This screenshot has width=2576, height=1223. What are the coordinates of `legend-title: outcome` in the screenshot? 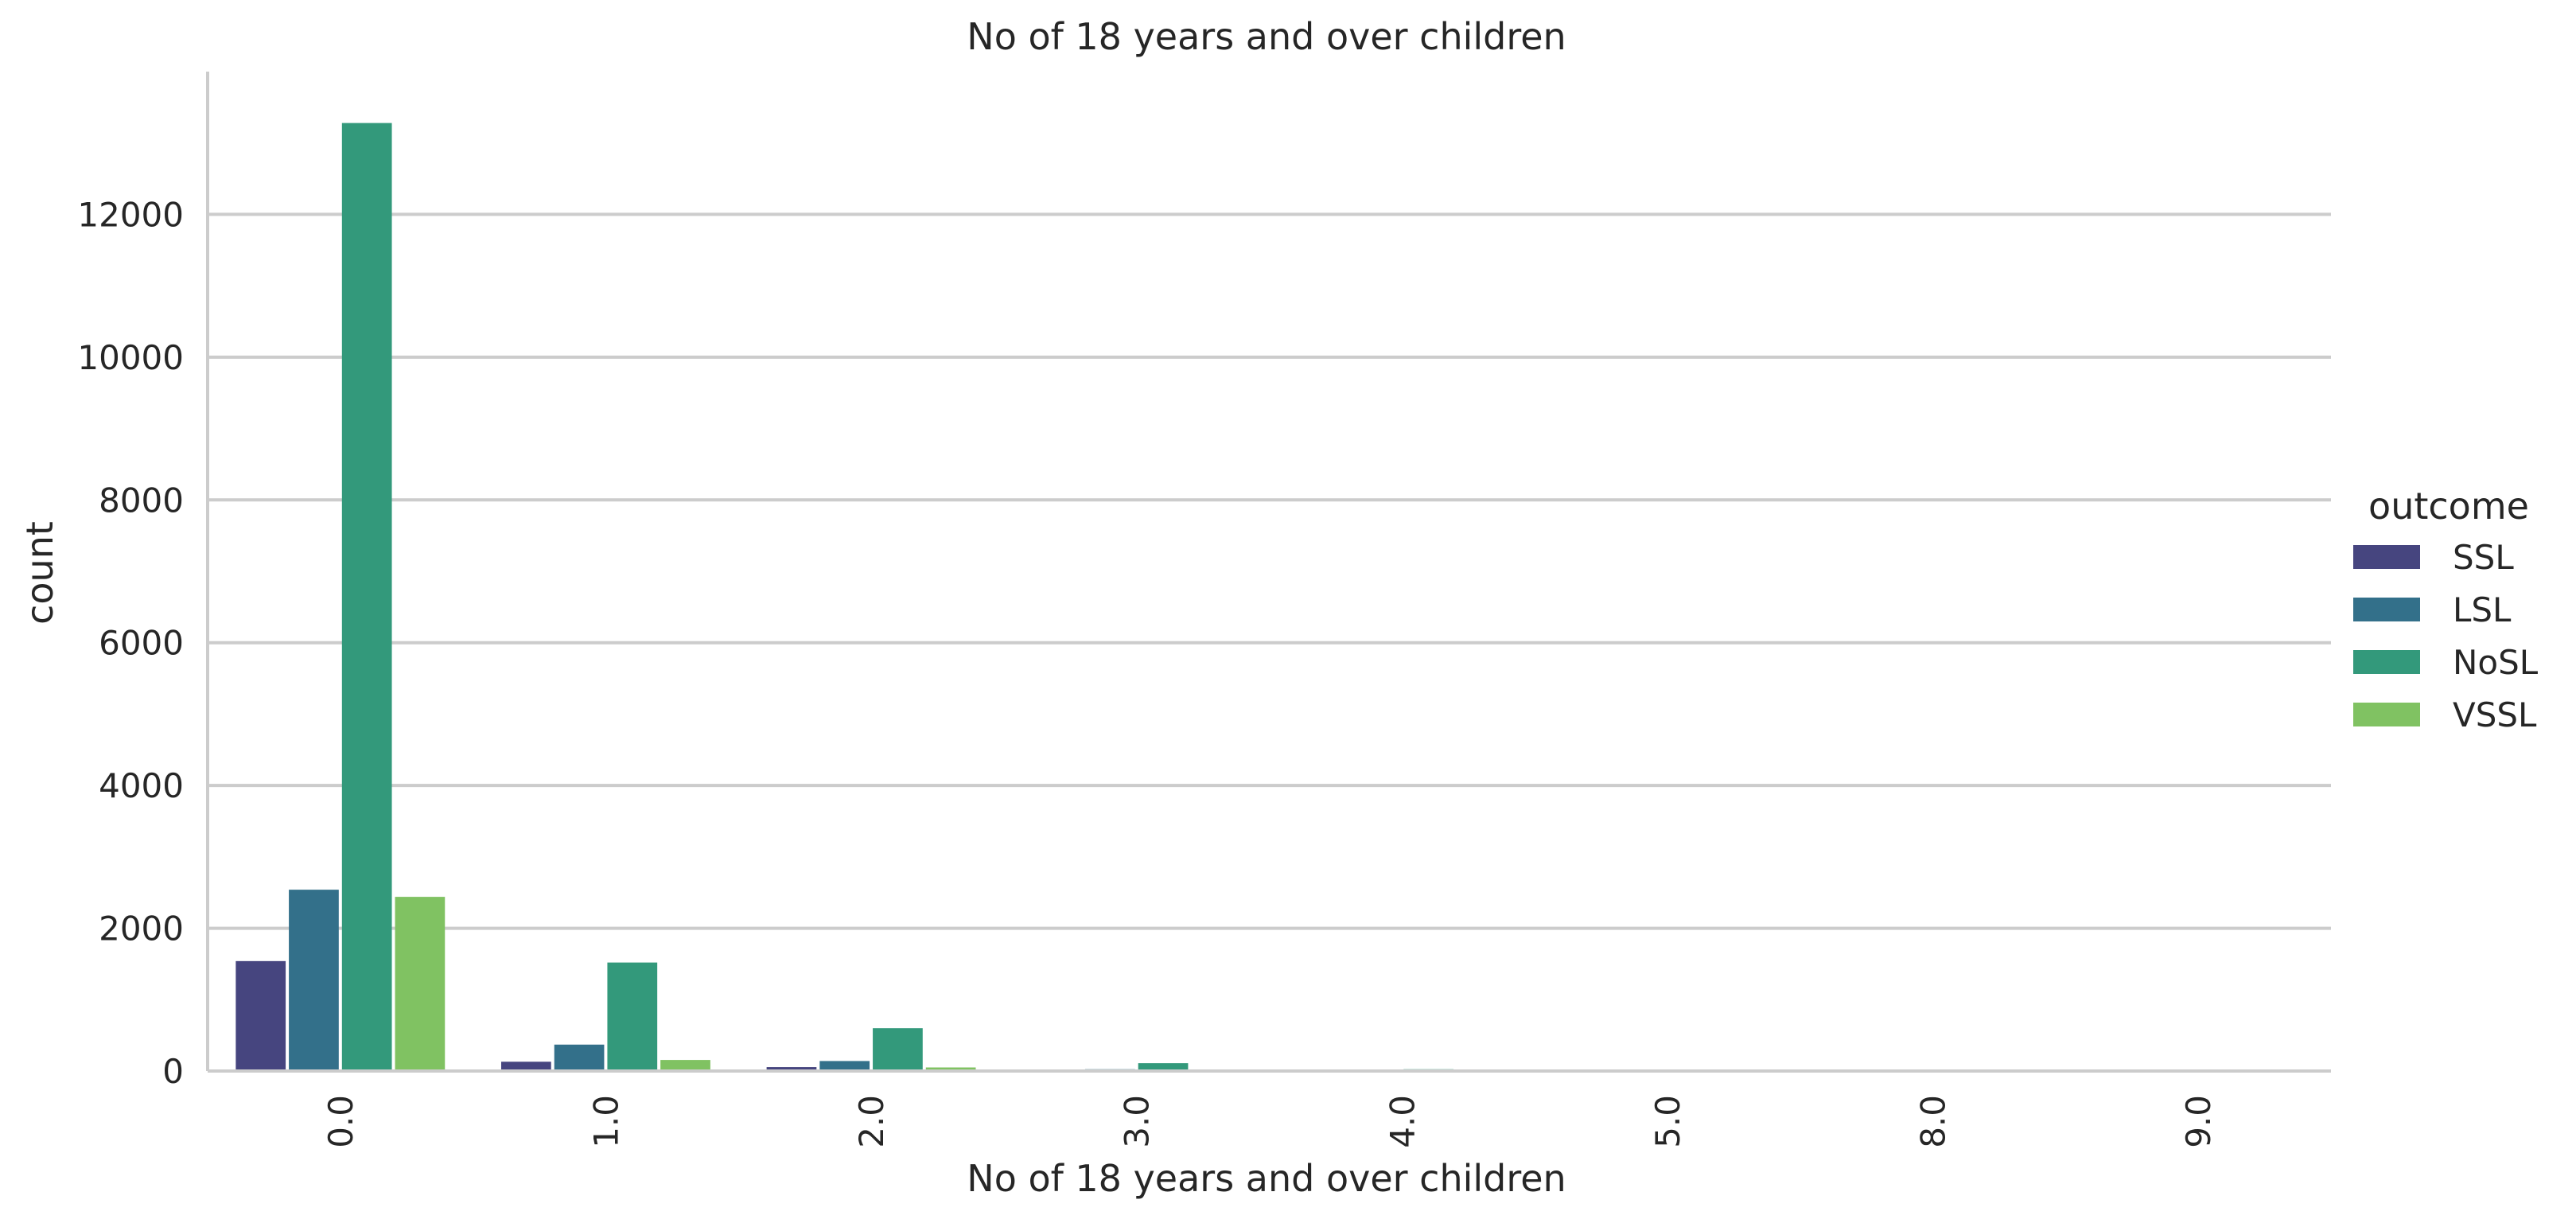 It's located at (2449, 506).